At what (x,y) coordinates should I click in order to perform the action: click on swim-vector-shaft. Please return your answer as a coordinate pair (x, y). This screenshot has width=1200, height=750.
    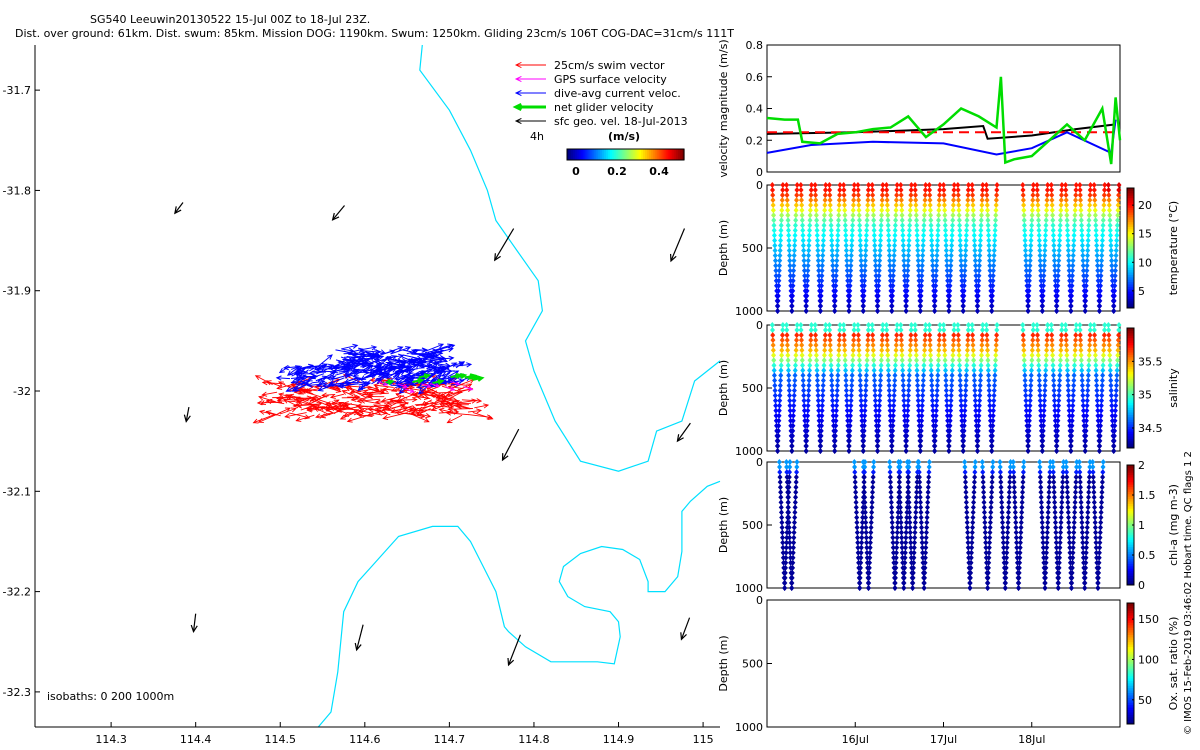
    Looking at the image, I should click on (270, 393).